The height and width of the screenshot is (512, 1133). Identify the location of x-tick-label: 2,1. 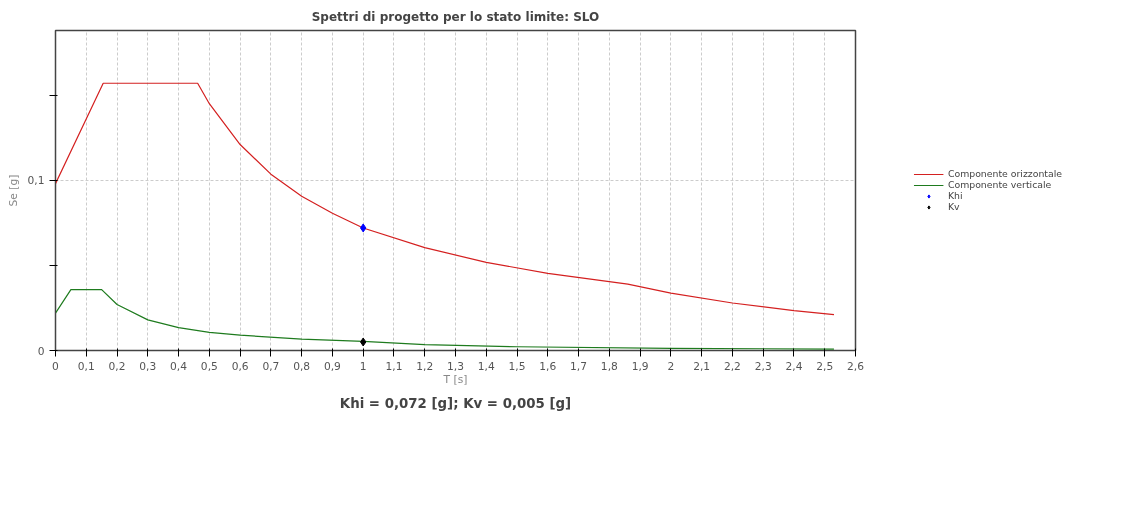
(702, 366).